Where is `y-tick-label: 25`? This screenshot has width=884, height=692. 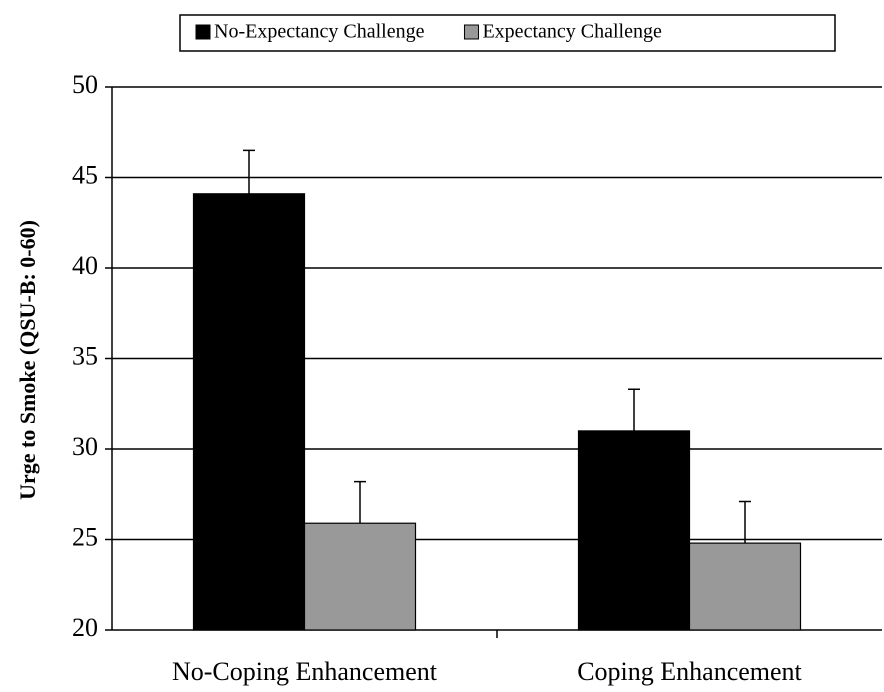
y-tick-label: 25 is located at coordinates (85, 536).